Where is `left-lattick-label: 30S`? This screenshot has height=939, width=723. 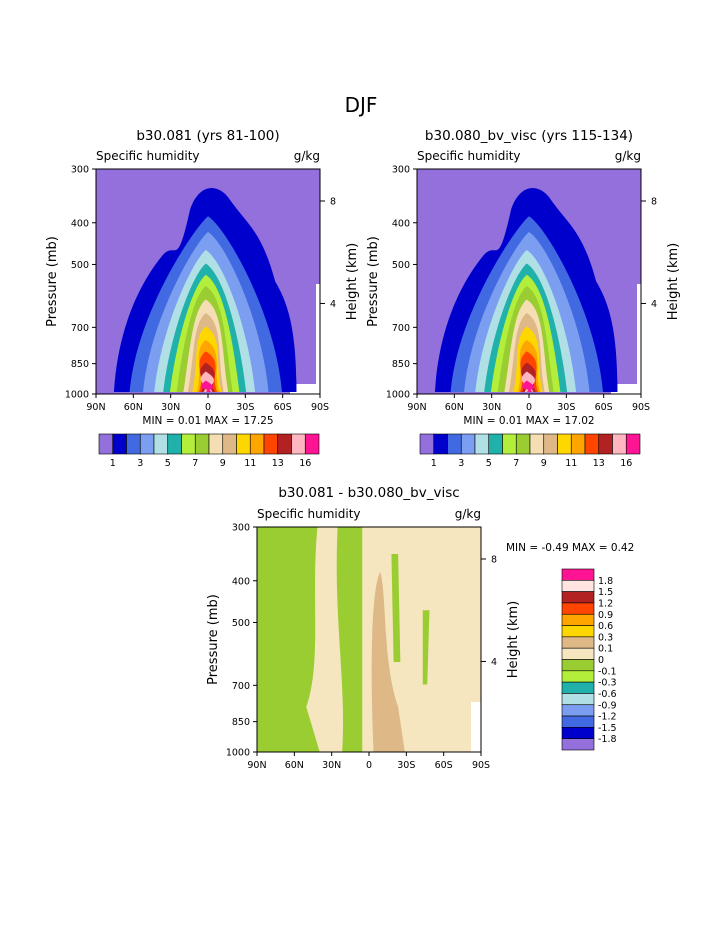
left-lattick-label: 30S is located at coordinates (245, 407).